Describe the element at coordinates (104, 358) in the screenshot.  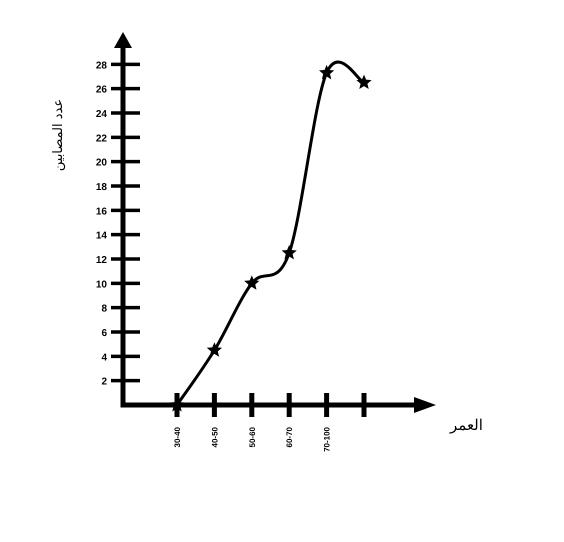
I see `y-tick-label: 4` at that location.